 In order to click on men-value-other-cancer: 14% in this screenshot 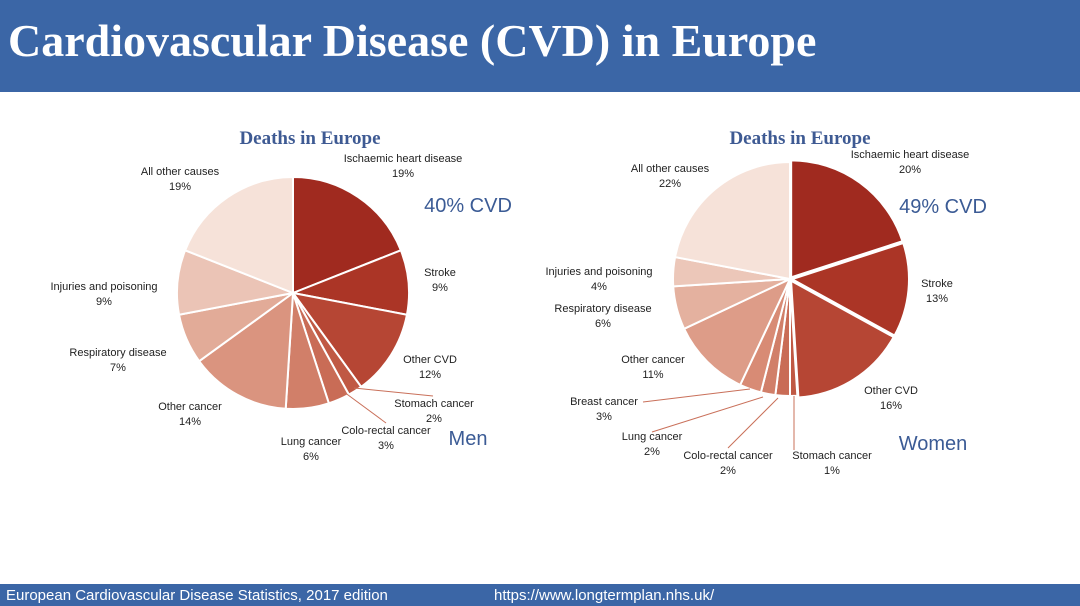, I will do `click(190, 422)`.